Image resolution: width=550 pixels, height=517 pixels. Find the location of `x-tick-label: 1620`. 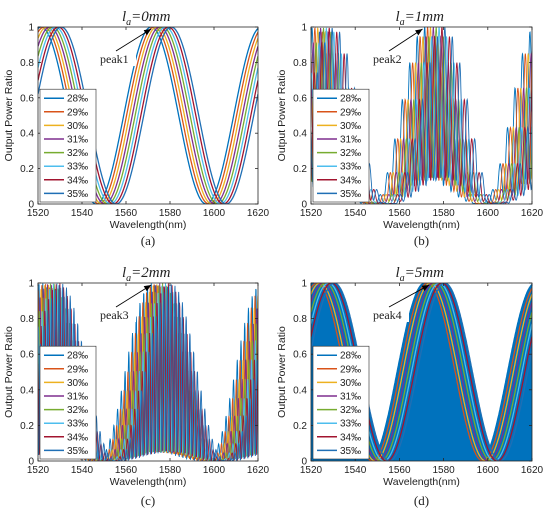

x-tick-label: 1620 is located at coordinates (258, 470).